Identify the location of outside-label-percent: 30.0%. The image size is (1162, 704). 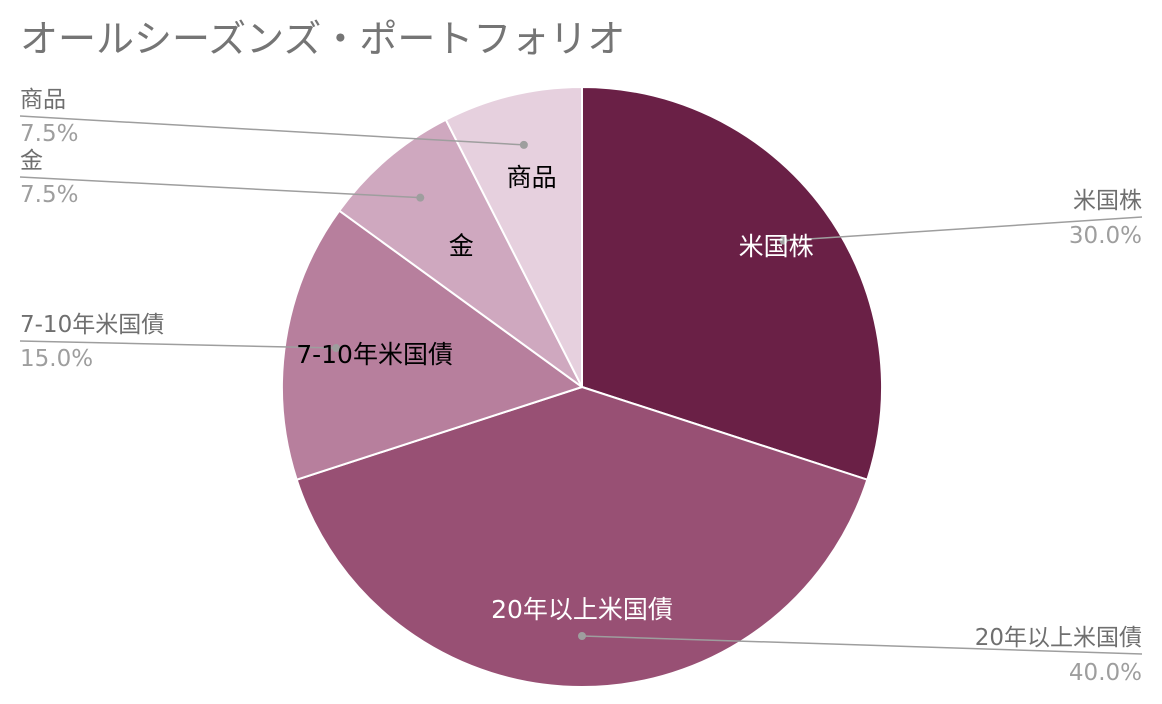
(1105, 236).